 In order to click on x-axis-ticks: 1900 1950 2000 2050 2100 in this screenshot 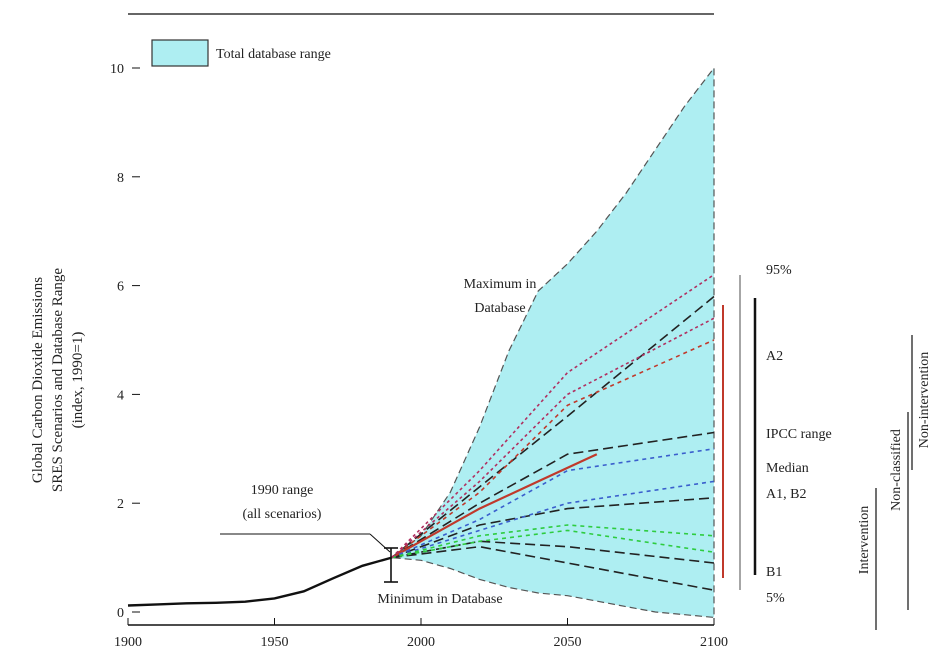, I will do `click(421, 634)`.